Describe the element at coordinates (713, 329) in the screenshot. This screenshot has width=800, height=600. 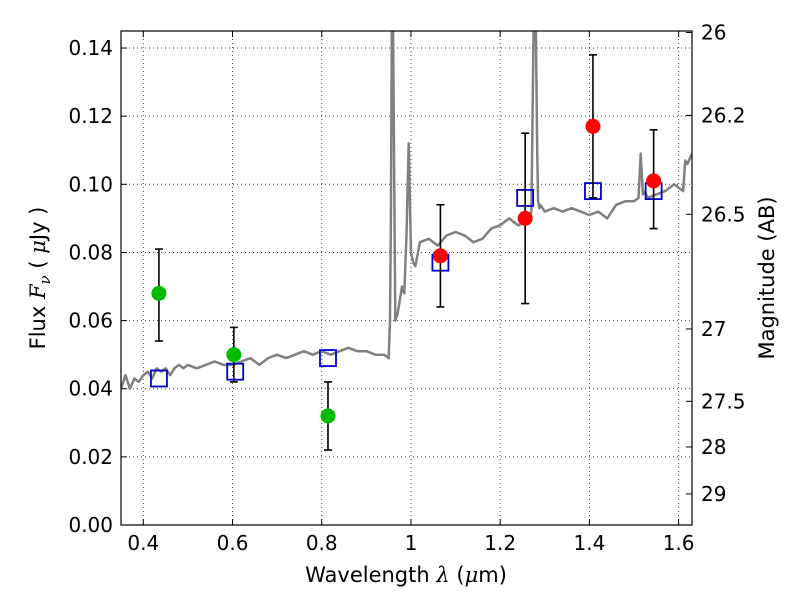
I see `y2-tick-label: 27` at that location.